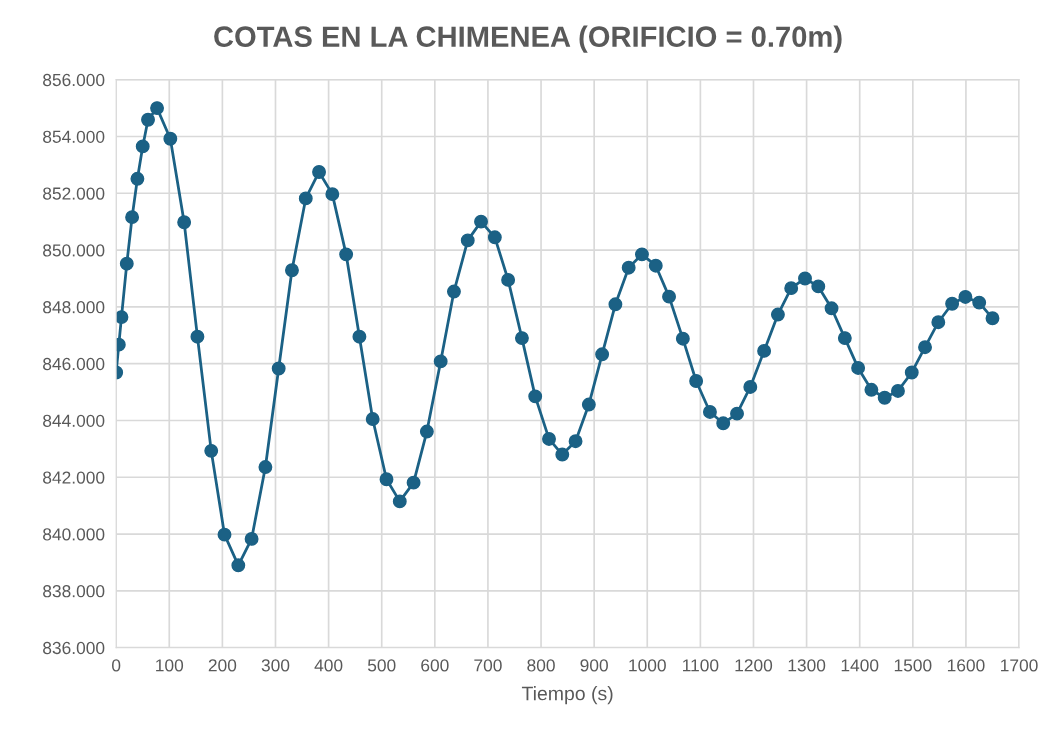  What do you see at coordinates (488, 665) in the screenshot?
I see `x-tick-label: 700` at bounding box center [488, 665].